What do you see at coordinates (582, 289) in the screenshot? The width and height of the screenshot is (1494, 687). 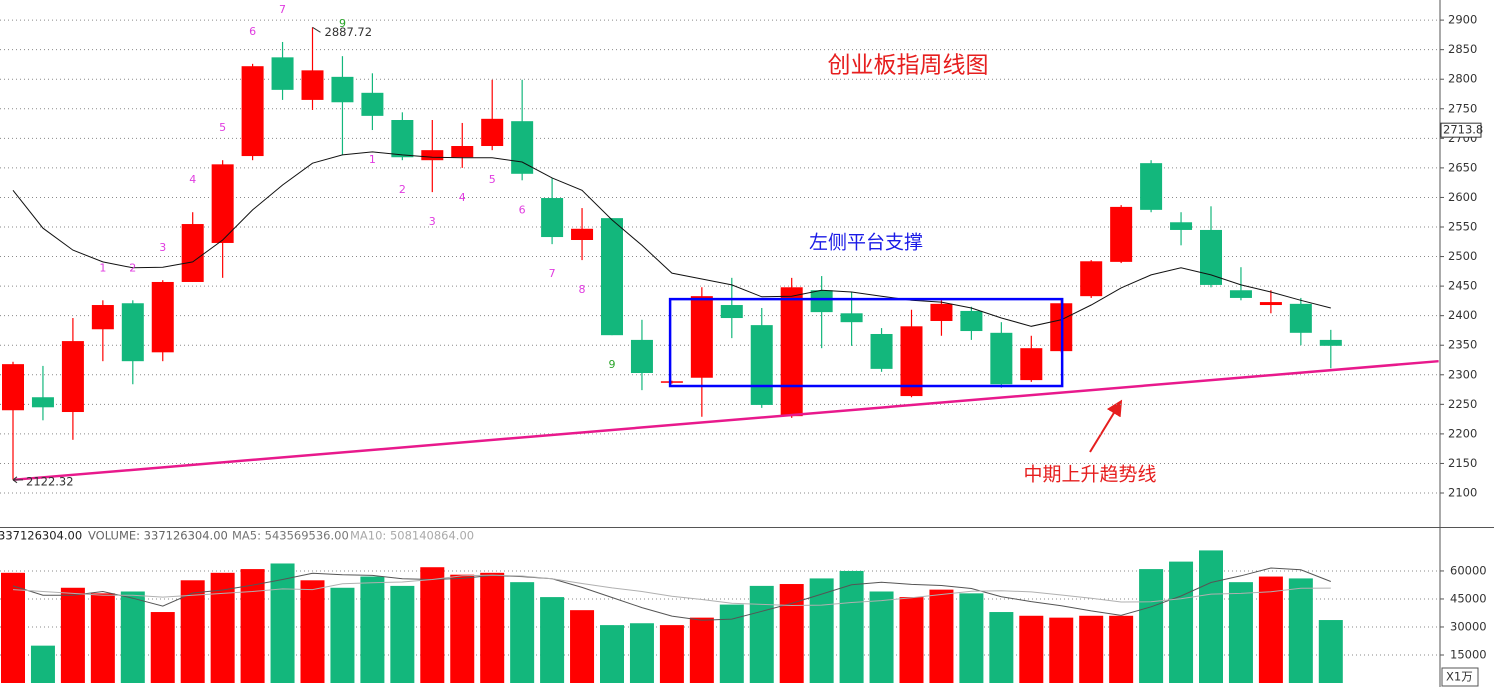 I see `td-count: 8` at bounding box center [582, 289].